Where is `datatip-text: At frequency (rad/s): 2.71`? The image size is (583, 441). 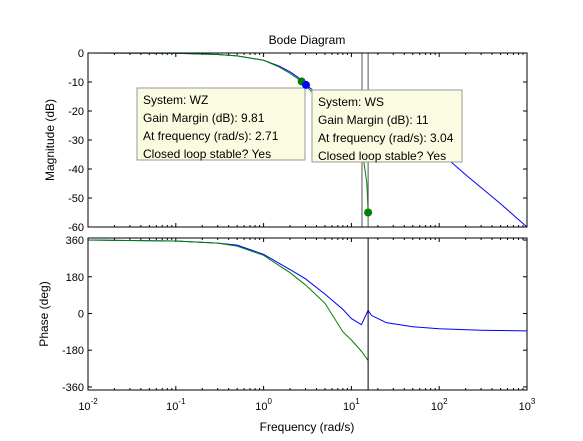
datatip-text: At frequency (rad/s): 2.71 is located at coordinates (211, 136).